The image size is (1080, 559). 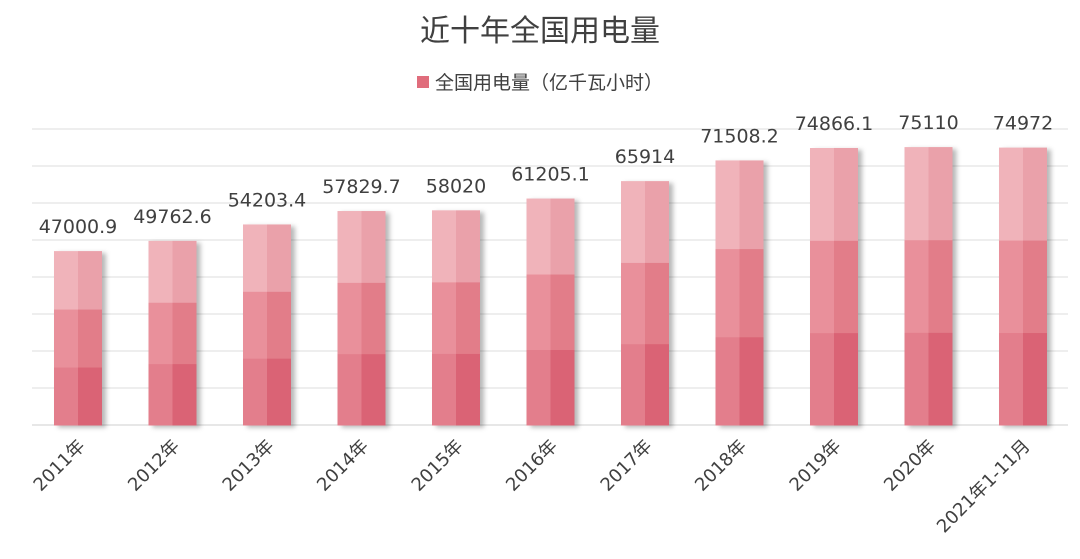 I want to click on chart-title: 近十年全国用电量, so click(x=540, y=31).